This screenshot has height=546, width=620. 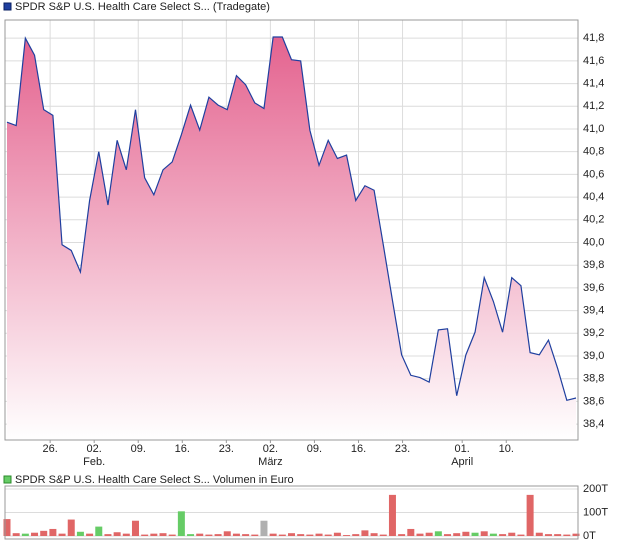 I want to click on x-tick-label: 01., so click(x=462, y=449).